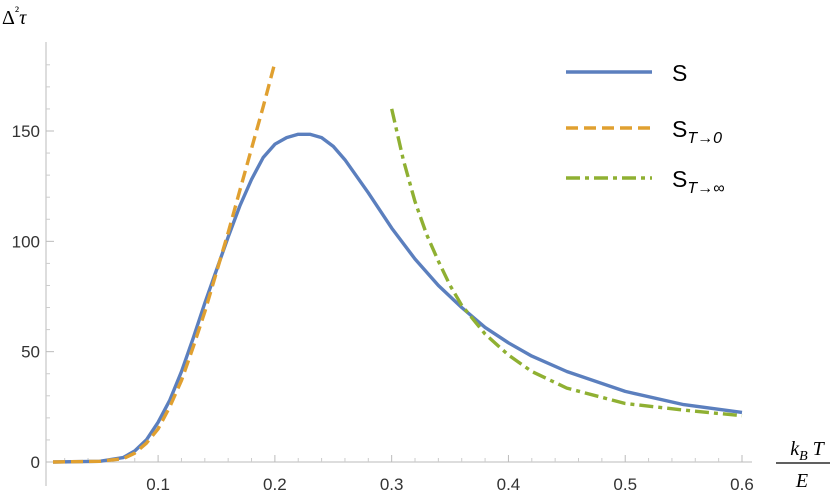 The width and height of the screenshot is (830, 498). I want to click on x-tick-label: 0.1, so click(158, 484).